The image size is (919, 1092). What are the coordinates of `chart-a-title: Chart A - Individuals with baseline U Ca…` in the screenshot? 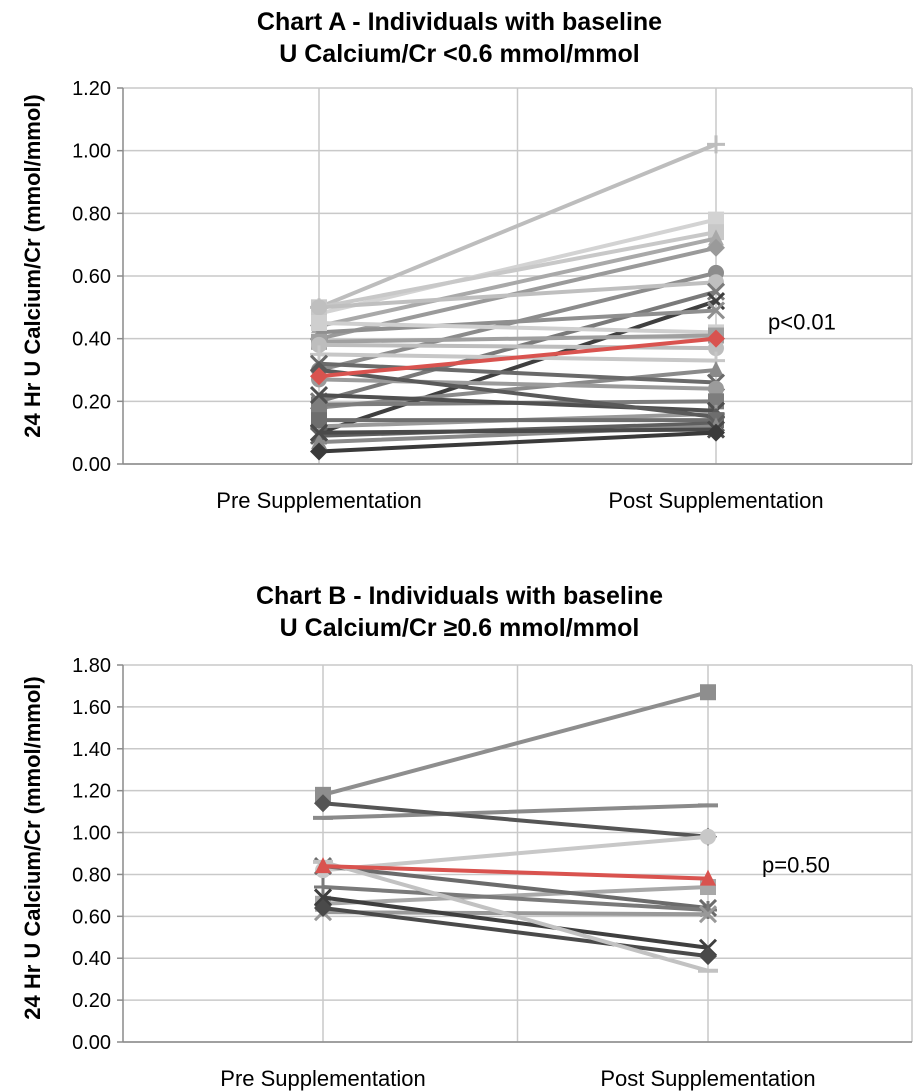 It's located at (459, 38).